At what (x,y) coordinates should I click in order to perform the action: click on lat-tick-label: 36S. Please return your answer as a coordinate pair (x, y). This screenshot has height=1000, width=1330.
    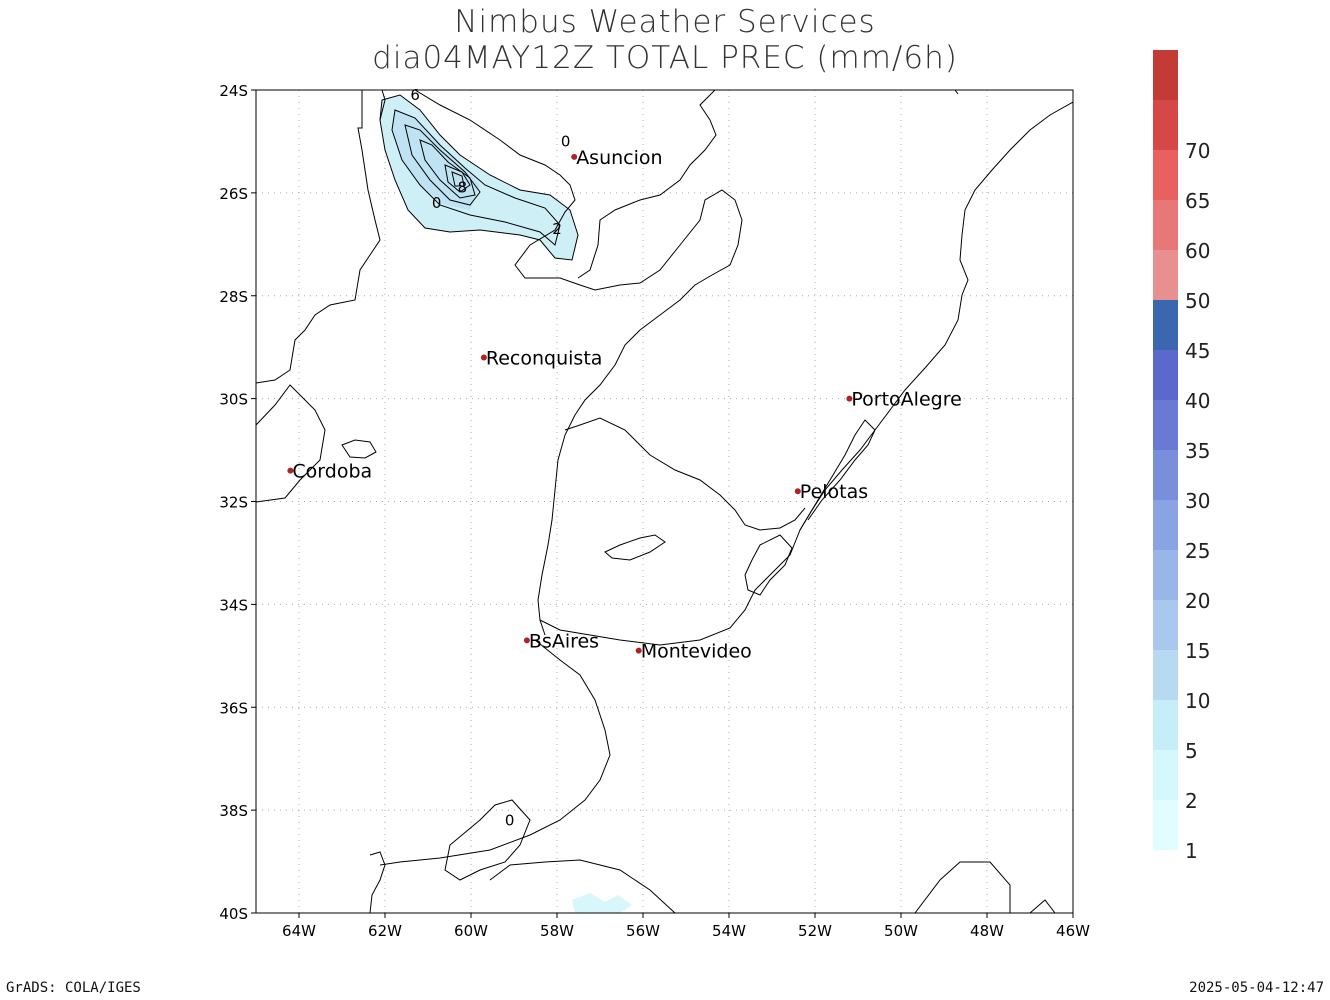
    Looking at the image, I should click on (233, 708).